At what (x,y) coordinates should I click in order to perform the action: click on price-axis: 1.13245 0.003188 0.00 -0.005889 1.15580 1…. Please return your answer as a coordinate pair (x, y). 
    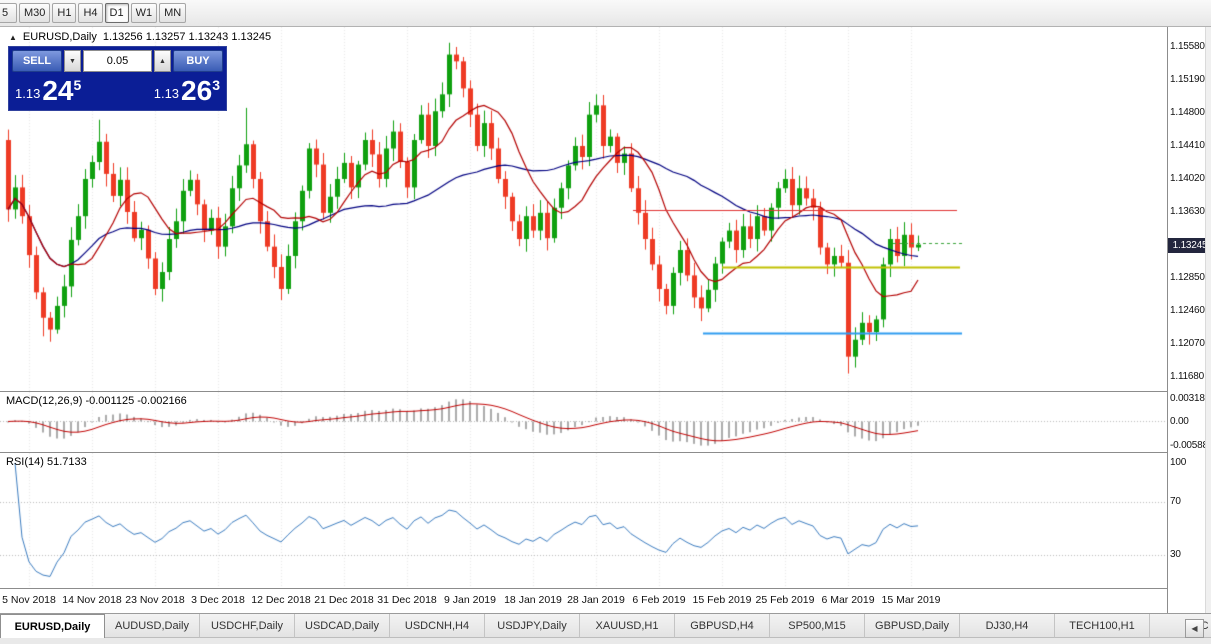
    Looking at the image, I should click on (1189, 320).